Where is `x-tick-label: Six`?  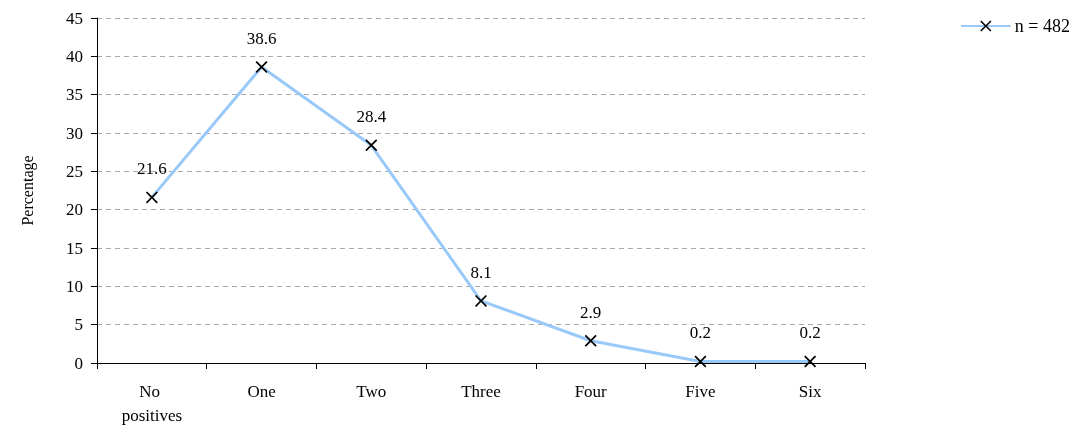
x-tick-label: Six is located at coordinates (810, 391).